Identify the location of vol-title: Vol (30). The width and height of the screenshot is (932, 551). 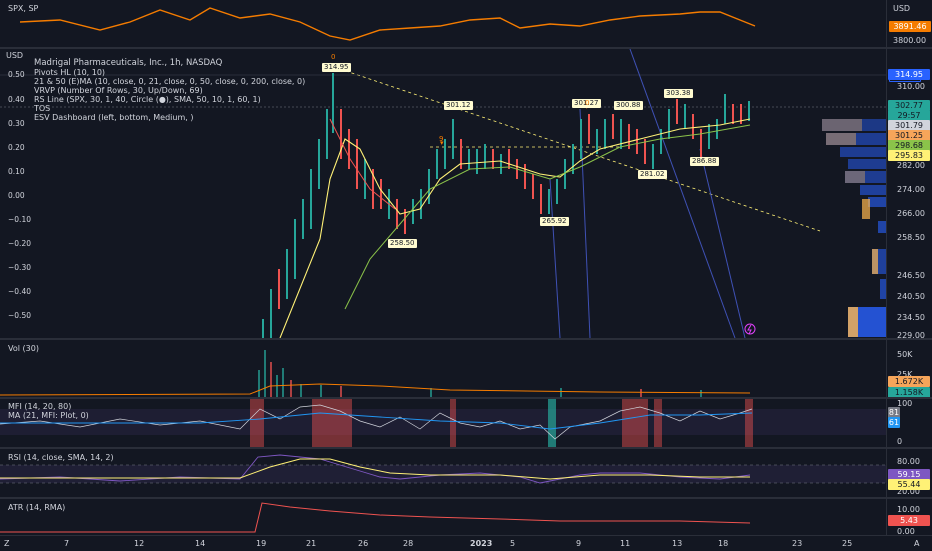
(23, 348).